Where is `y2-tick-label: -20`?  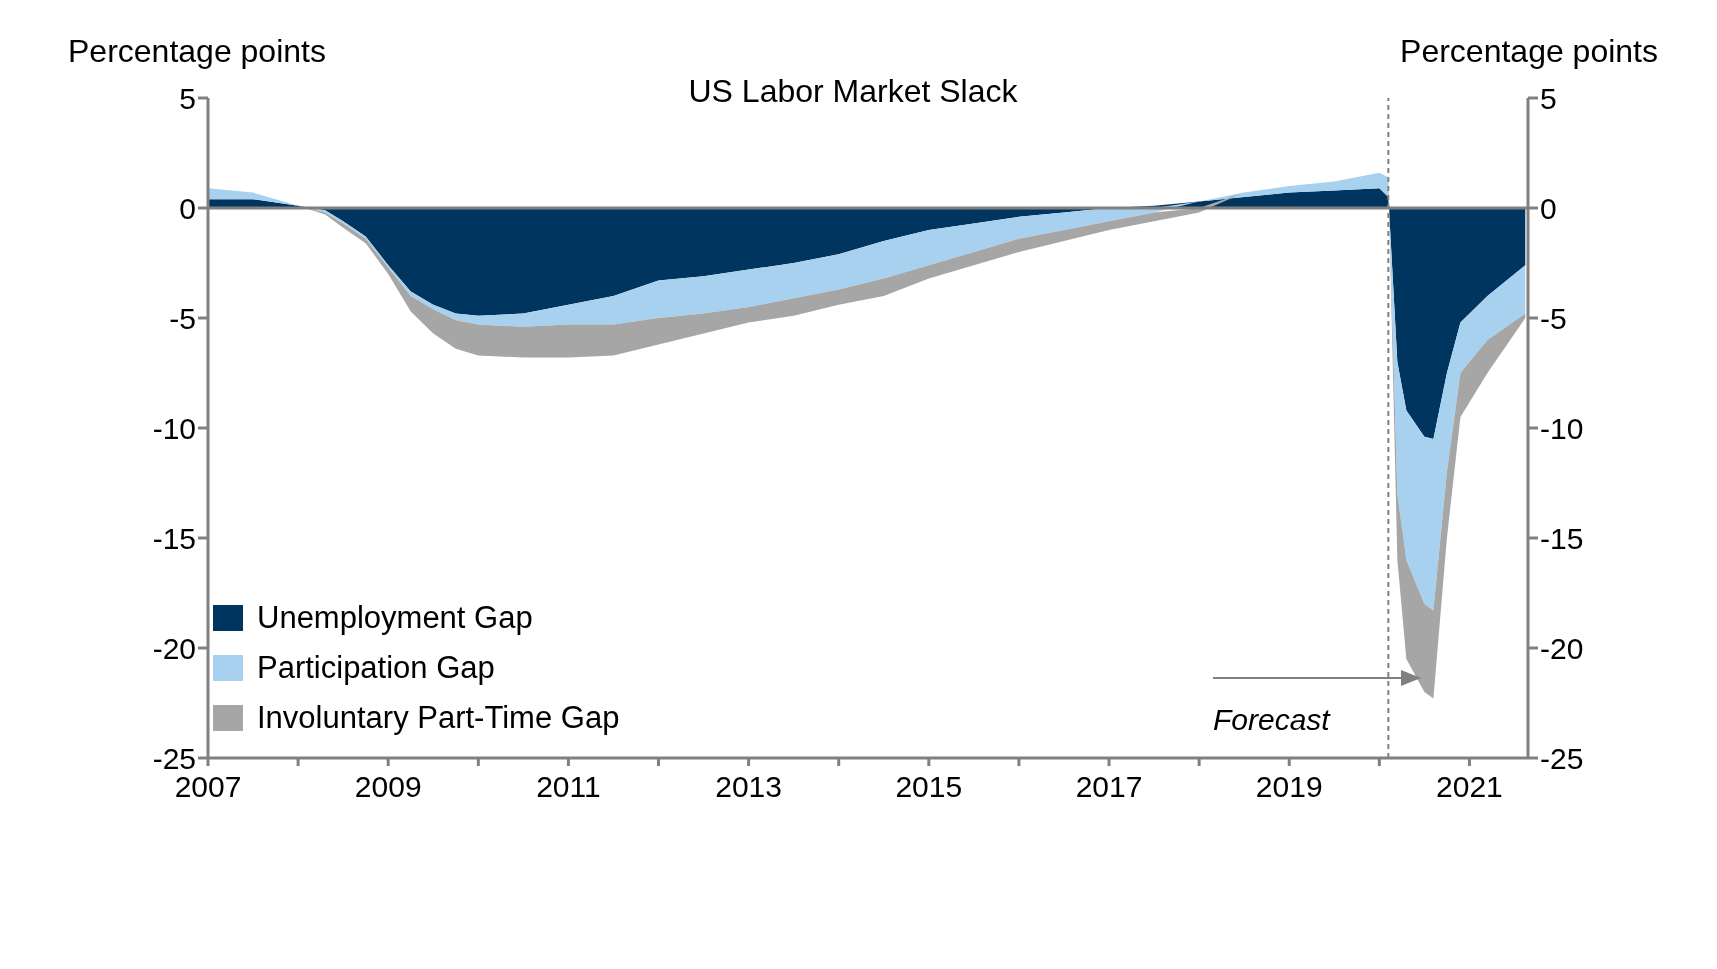
y2-tick-label: -20 is located at coordinates (1562, 648).